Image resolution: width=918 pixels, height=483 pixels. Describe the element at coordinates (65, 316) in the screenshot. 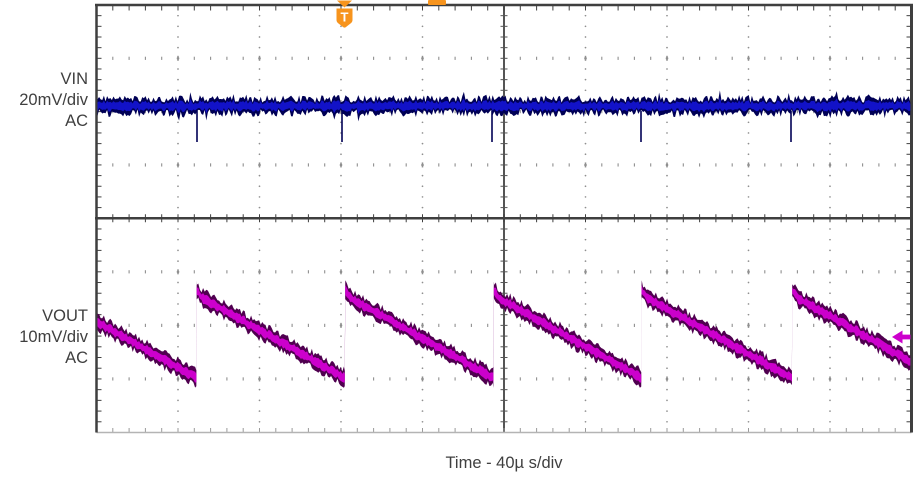

I see `vout-channel-name: VOUT` at that location.